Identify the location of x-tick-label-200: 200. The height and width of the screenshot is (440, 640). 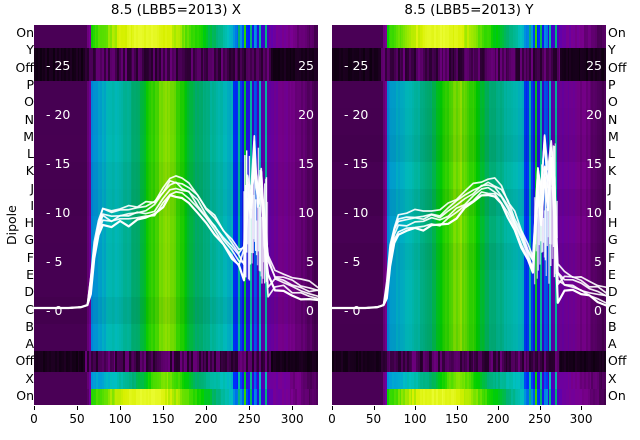
(498, 419).